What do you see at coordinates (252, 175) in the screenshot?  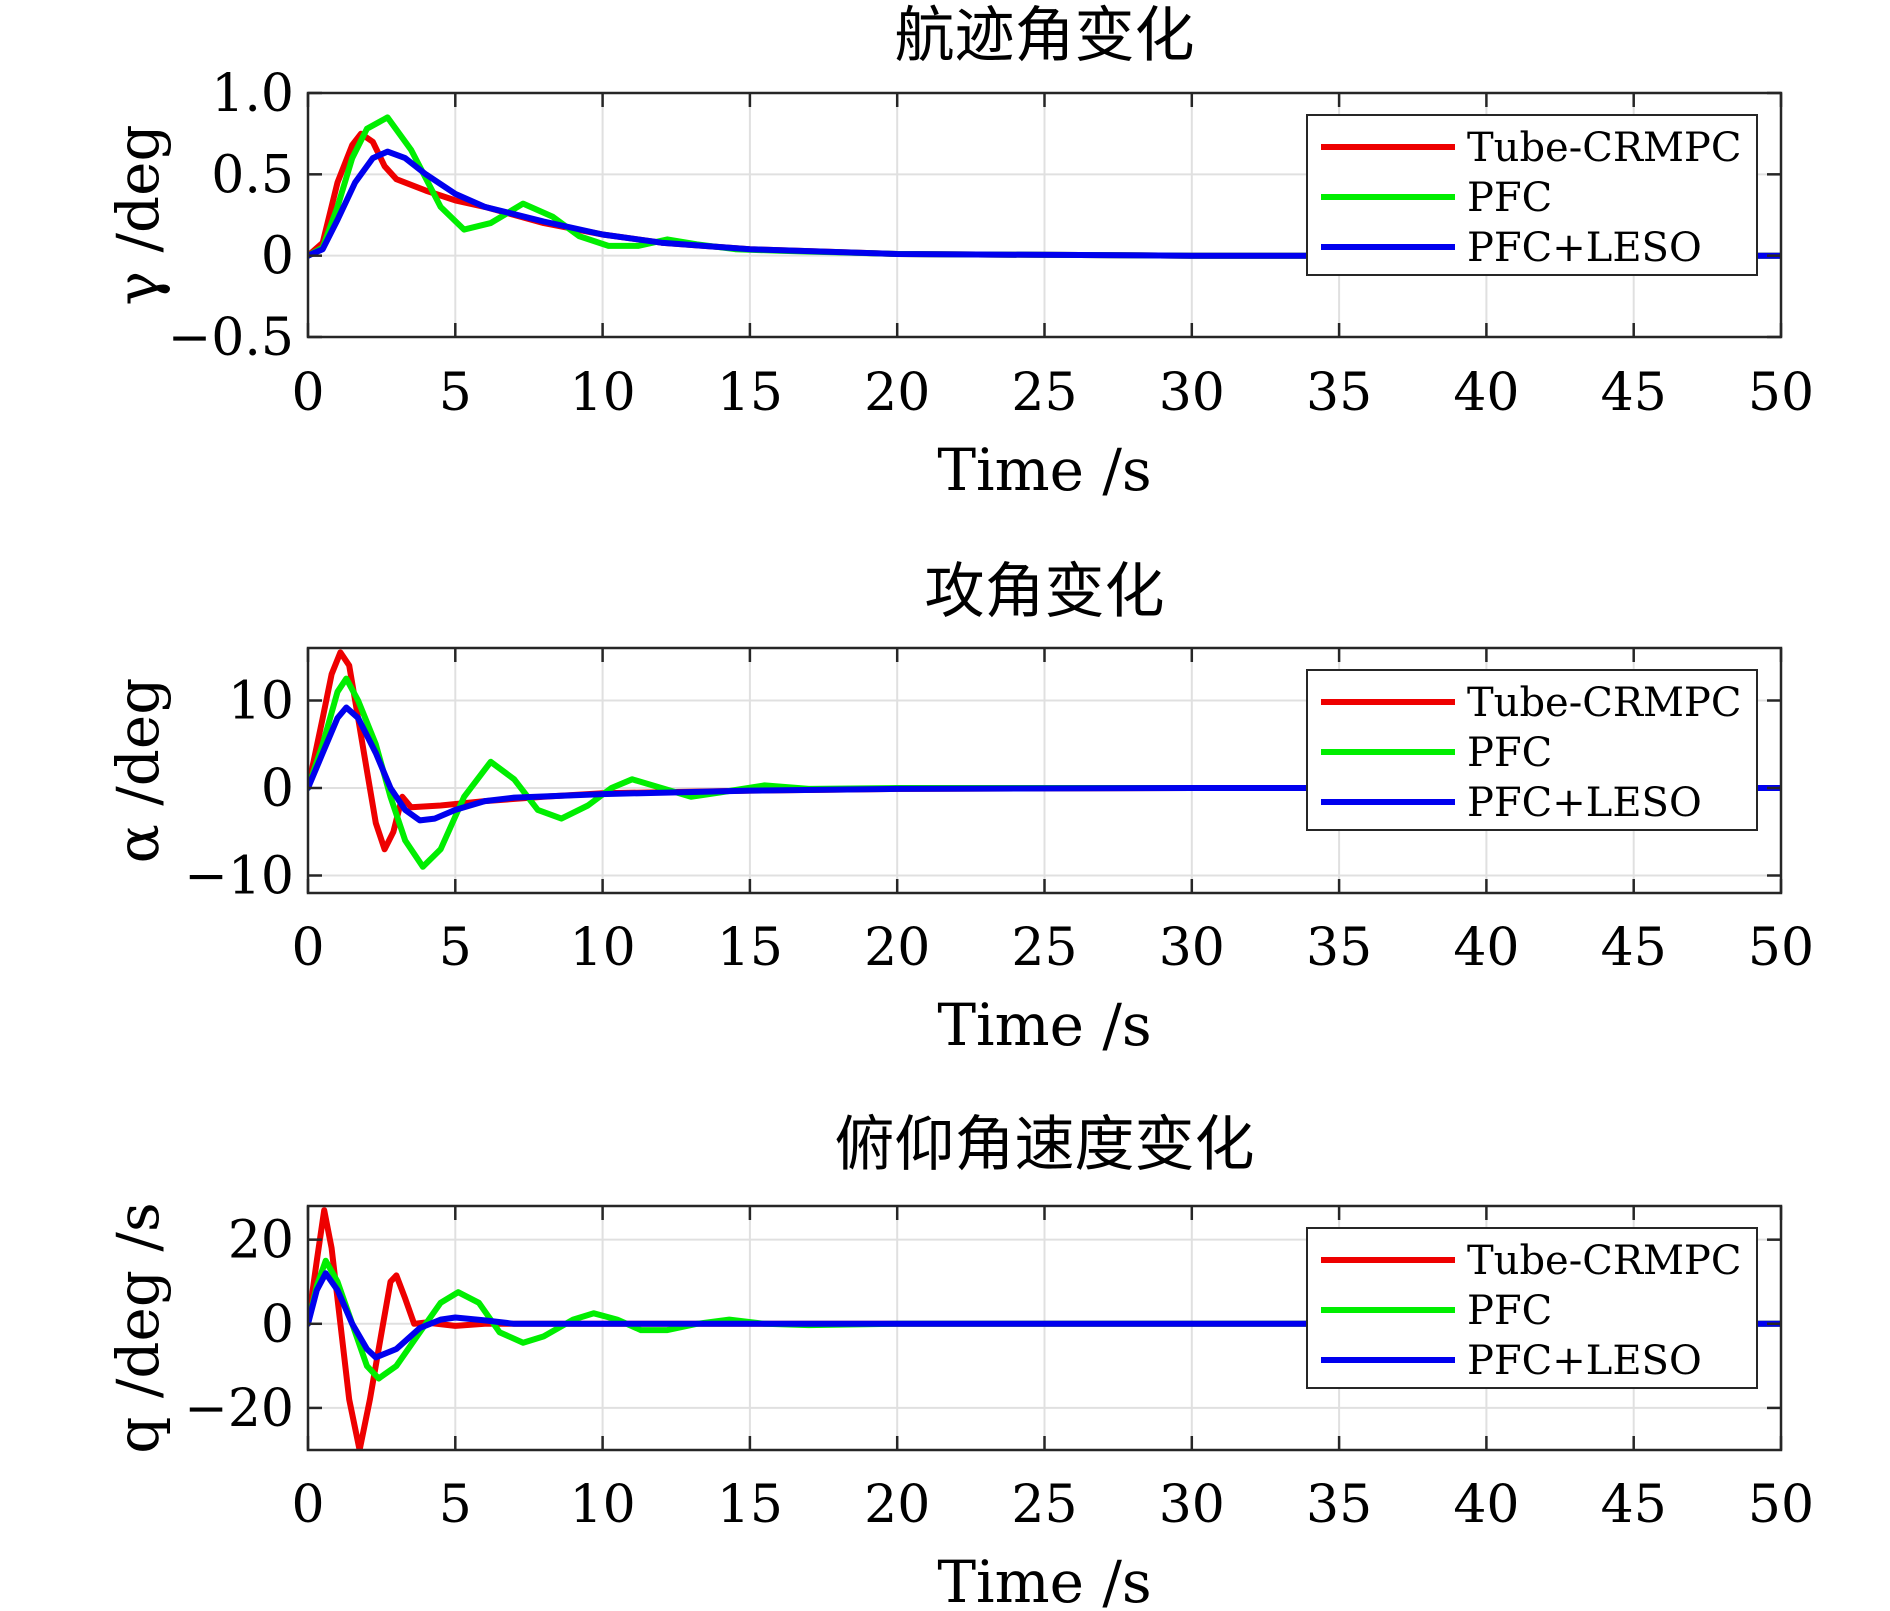 I see `y-tick-label: 0.5` at bounding box center [252, 175].